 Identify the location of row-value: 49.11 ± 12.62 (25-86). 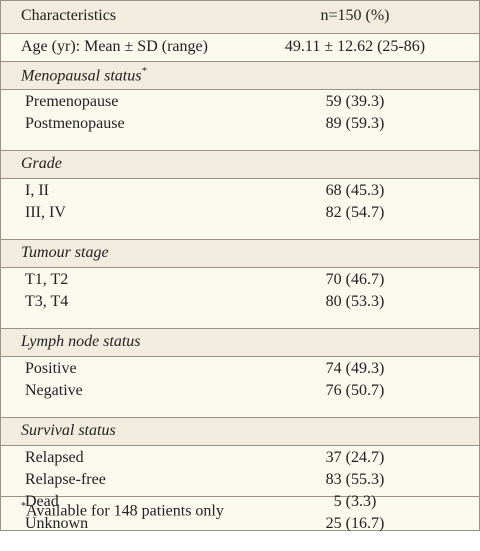
(355, 46).